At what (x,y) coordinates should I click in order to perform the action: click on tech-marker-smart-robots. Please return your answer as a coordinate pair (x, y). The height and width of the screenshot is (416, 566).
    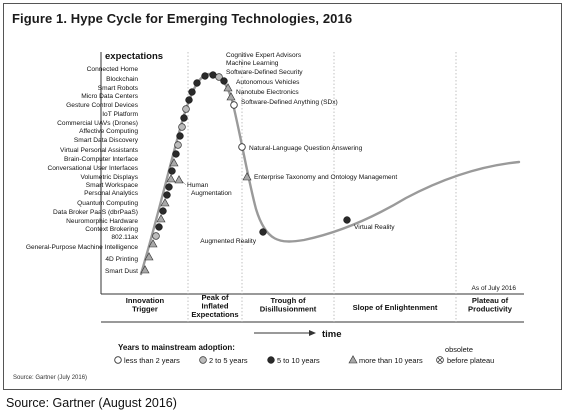
    Looking at the image, I should click on (192, 92).